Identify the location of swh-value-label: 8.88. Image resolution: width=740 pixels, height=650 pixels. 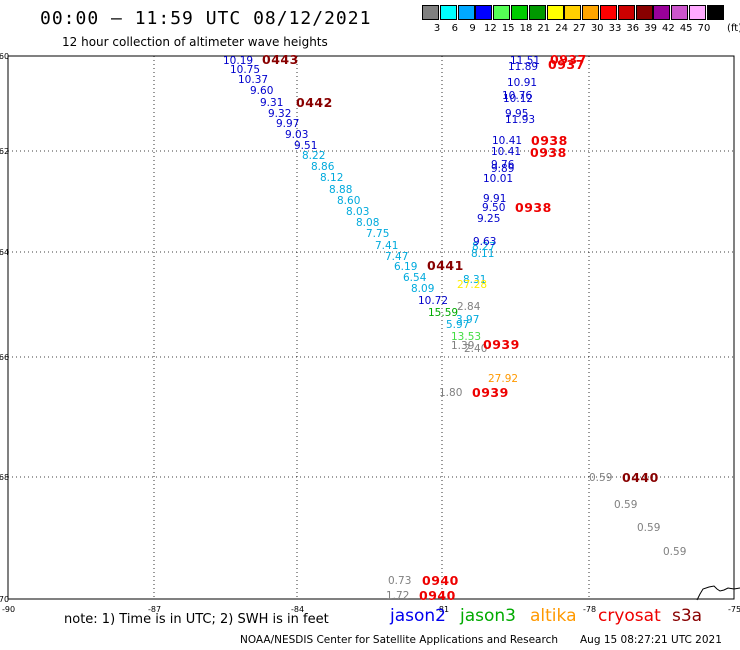
(340, 190).